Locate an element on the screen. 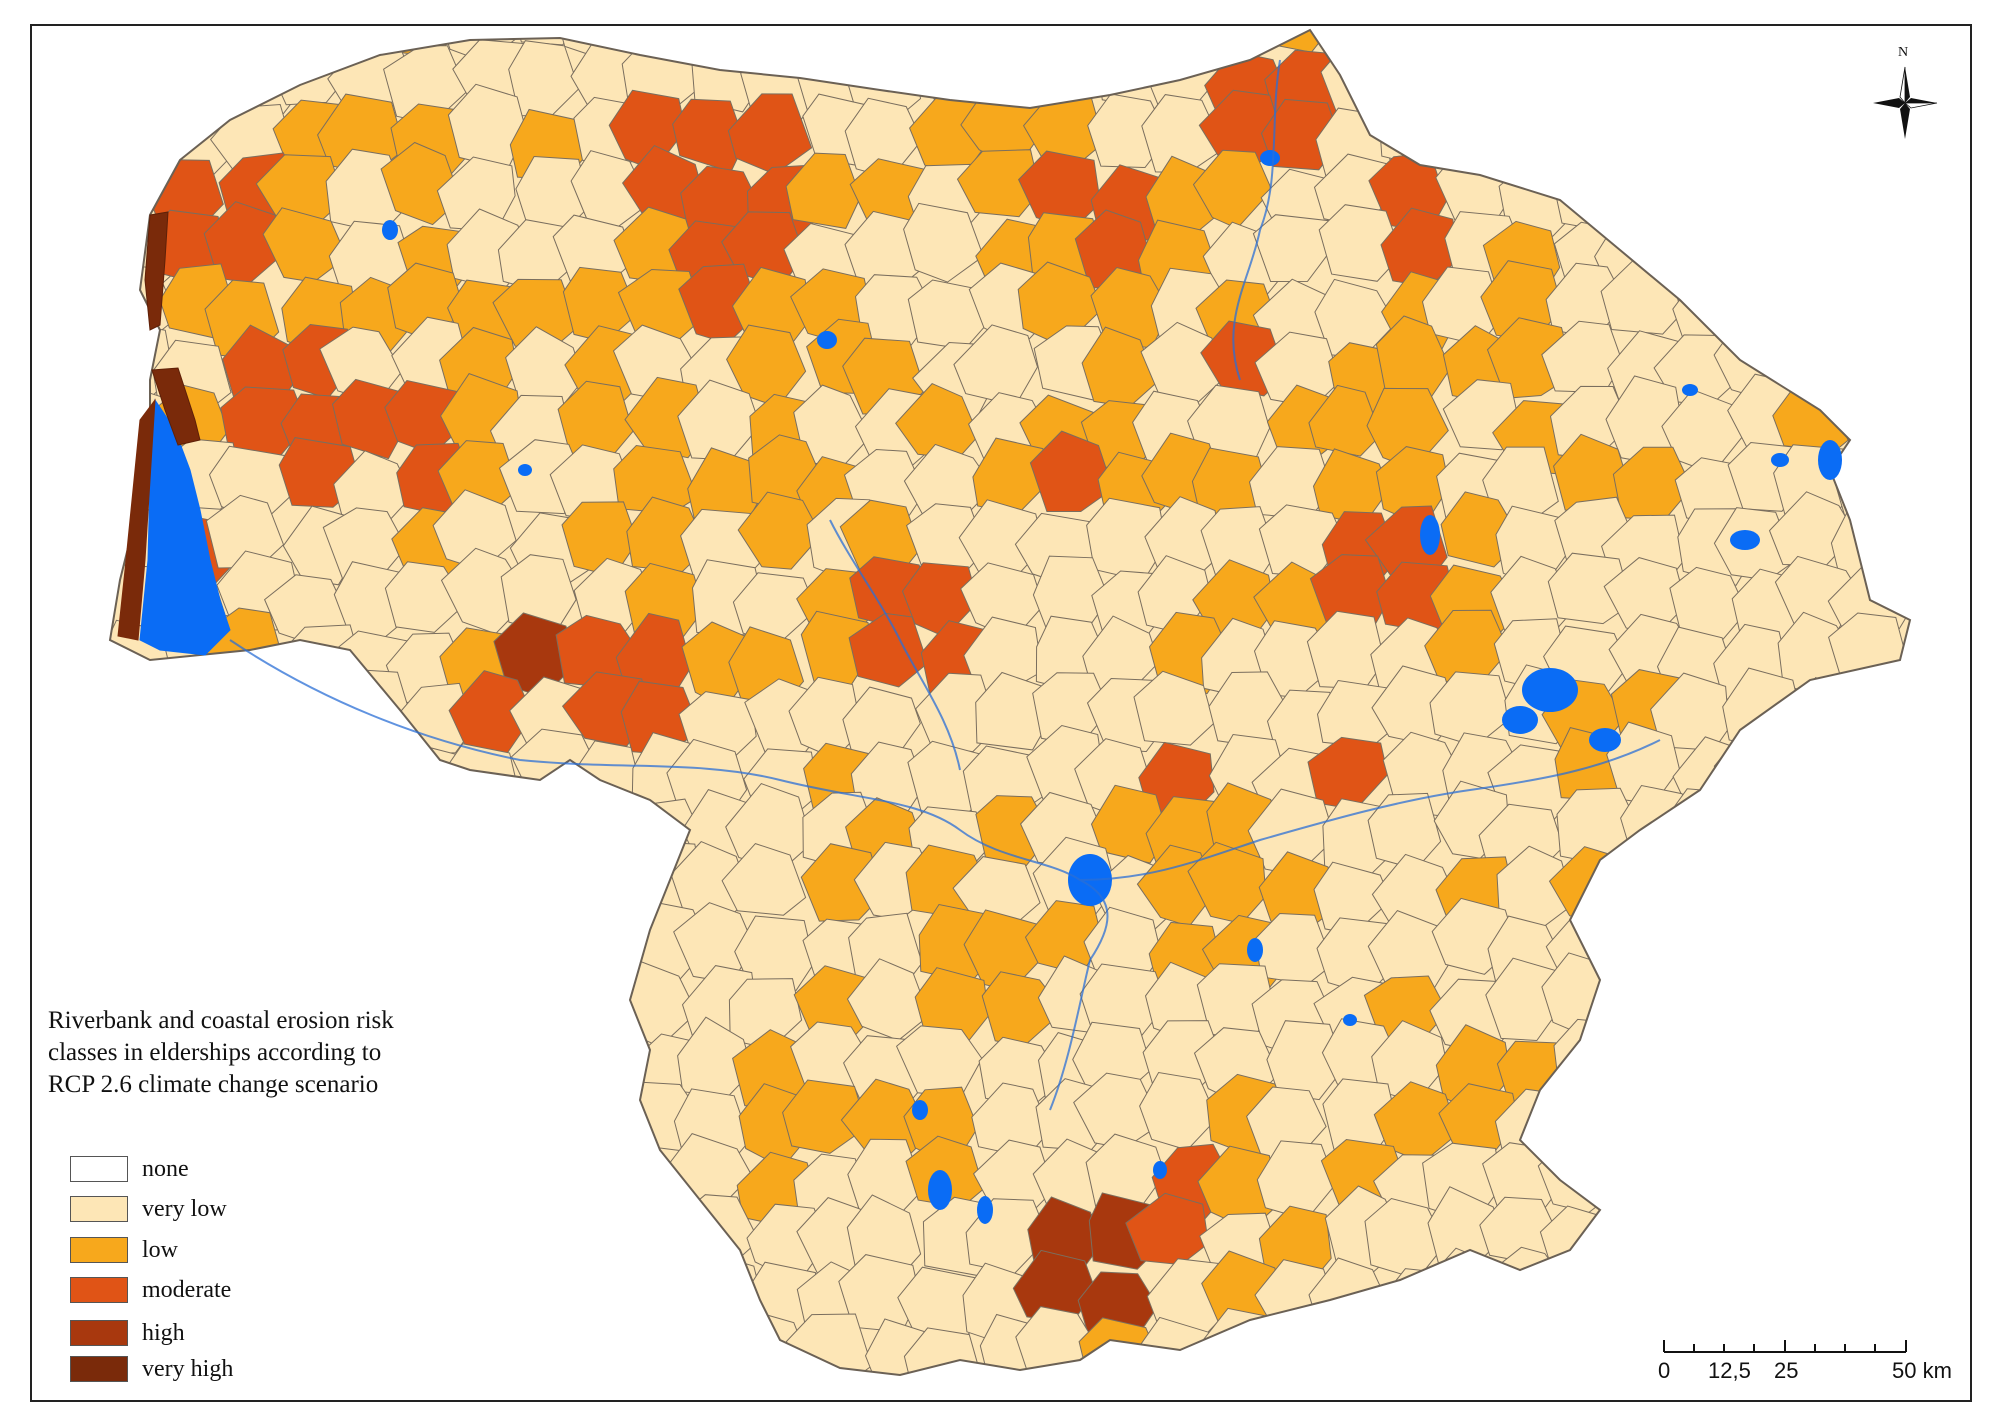  title-line: classes in elderships according to is located at coordinates (215, 1052).